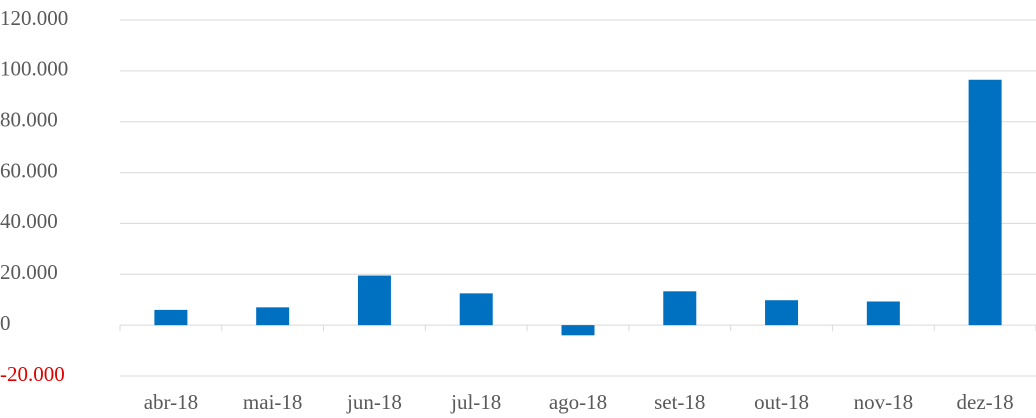  Describe the element at coordinates (171, 402) in the screenshot. I see `x-tick-label: abr-18` at that location.